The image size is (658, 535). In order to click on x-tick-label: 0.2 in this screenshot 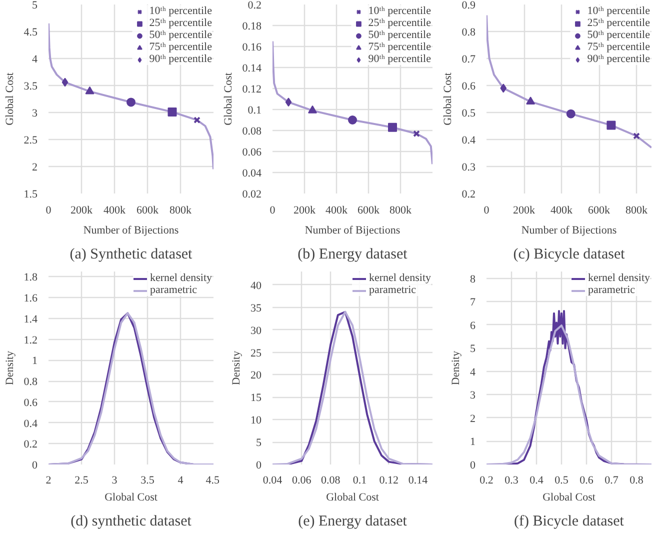, I will do `click(487, 480)`.